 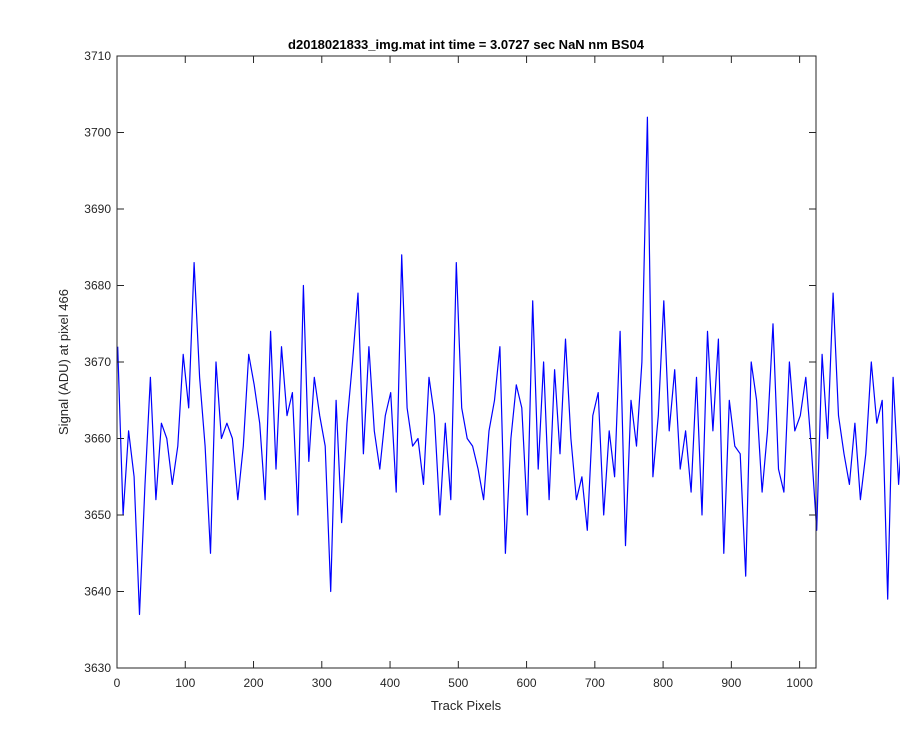 What do you see at coordinates (97, 515) in the screenshot?
I see `y-tick-label: 3650` at bounding box center [97, 515].